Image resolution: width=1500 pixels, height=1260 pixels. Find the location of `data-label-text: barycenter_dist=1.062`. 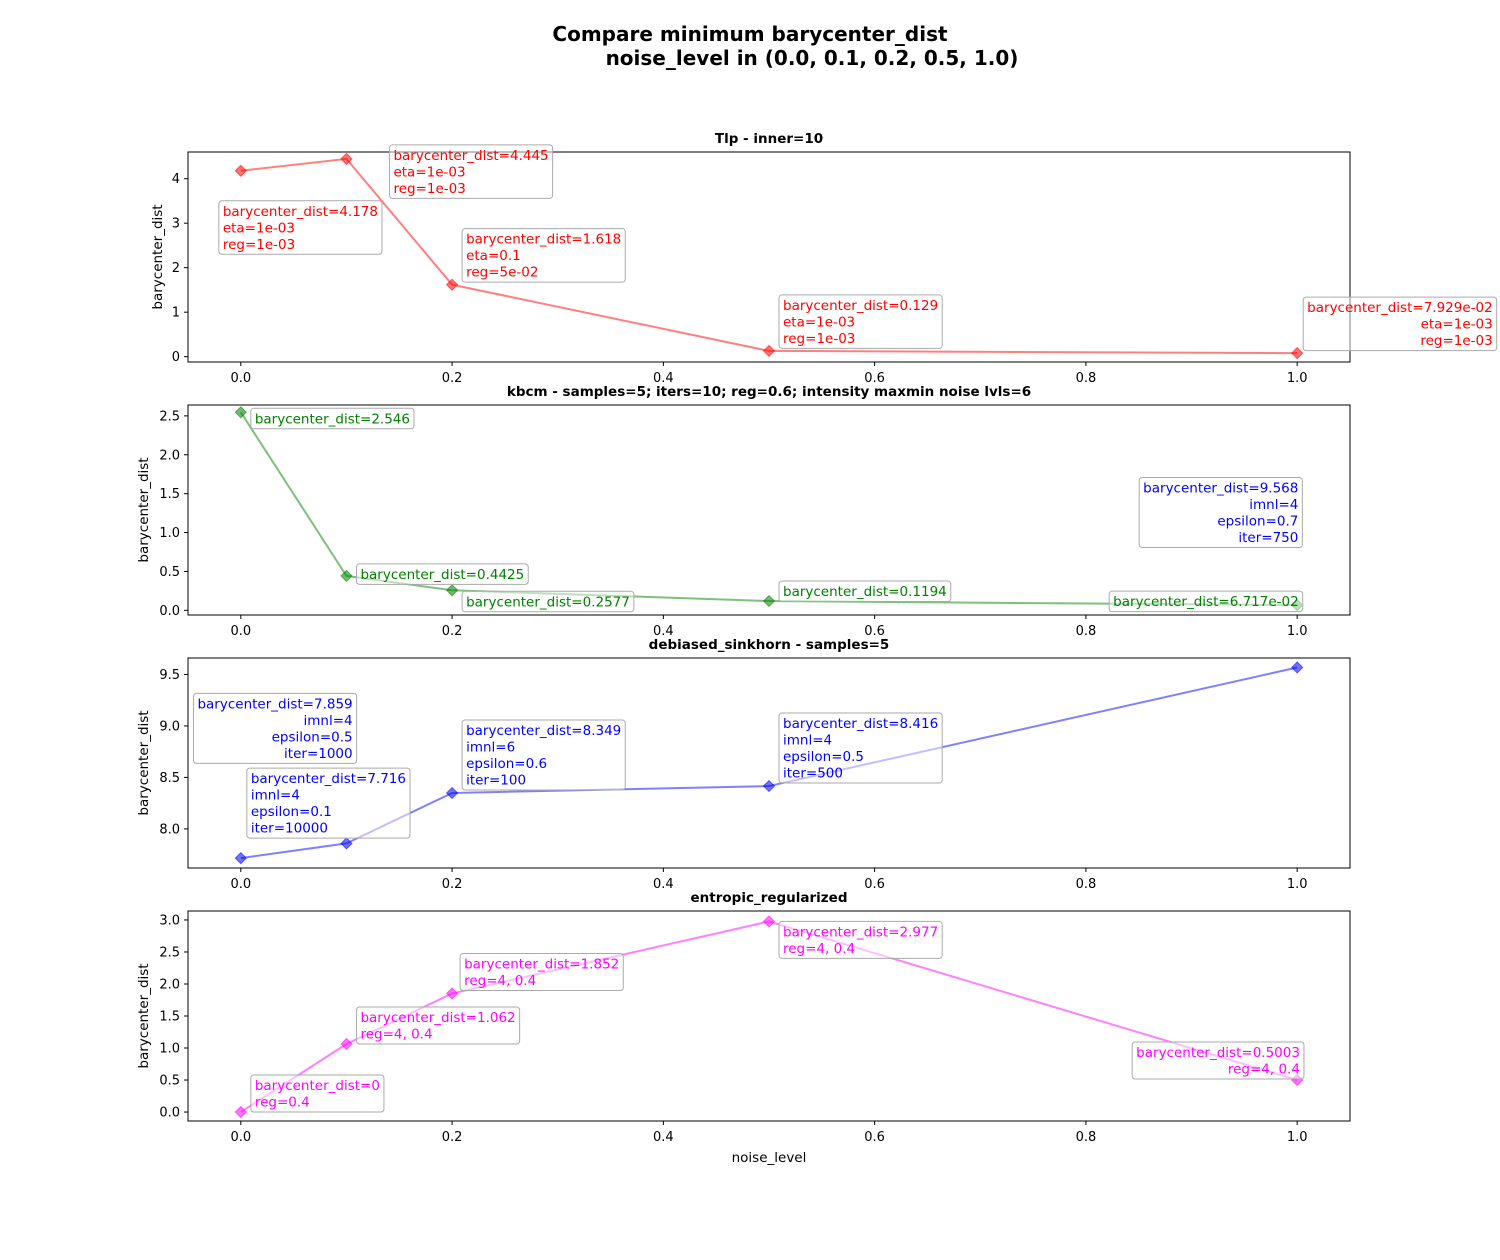

data-label-text: barycenter_dist=1.062 is located at coordinates (437, 1018).